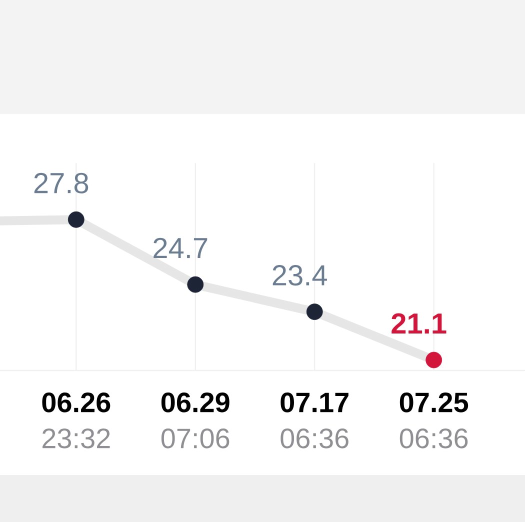 This screenshot has height=522, width=525. Describe the element at coordinates (195, 420) in the screenshot. I see `x-tick-label: 06.29 07:06` at that location.